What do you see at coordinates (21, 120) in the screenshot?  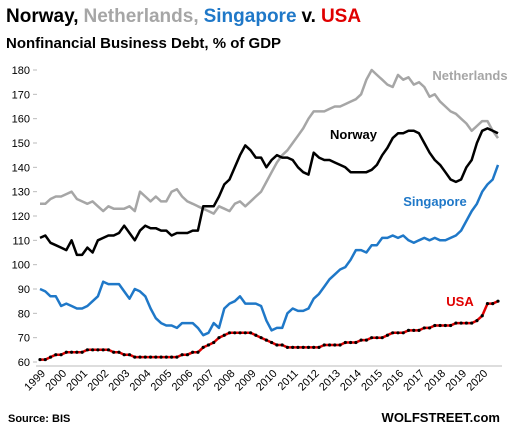 I see `y-tick-label: 160` at bounding box center [21, 120].